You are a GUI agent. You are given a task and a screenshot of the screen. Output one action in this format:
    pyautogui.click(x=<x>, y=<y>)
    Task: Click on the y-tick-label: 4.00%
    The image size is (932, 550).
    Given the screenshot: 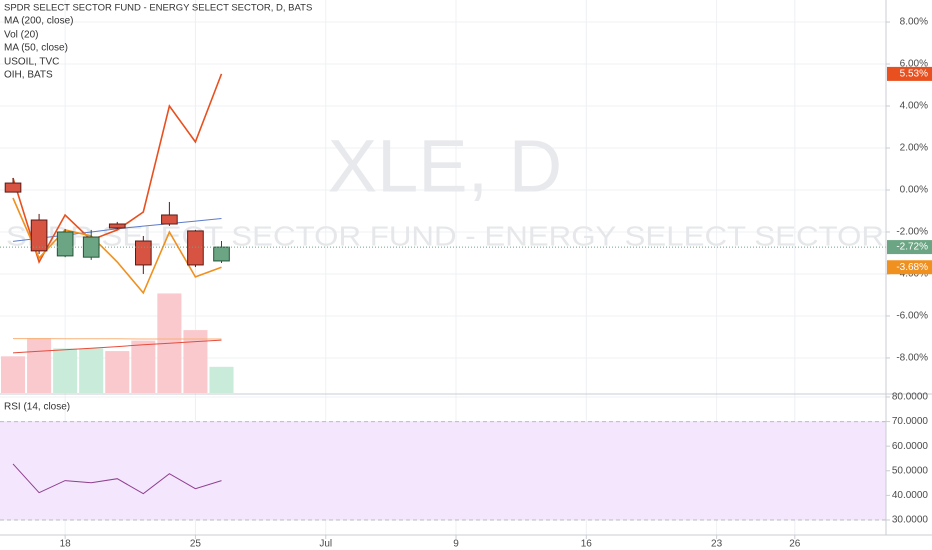 What is the action you would take?
    pyautogui.click(x=914, y=106)
    